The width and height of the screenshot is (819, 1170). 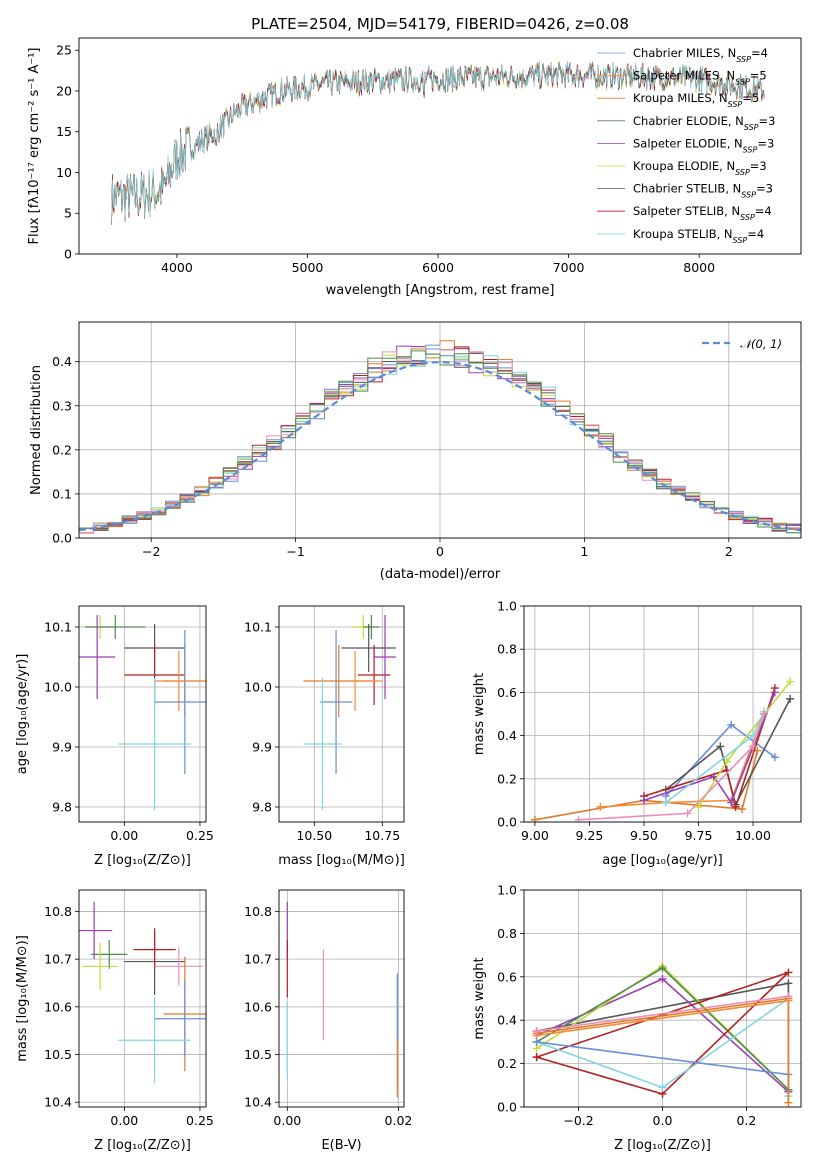 What do you see at coordinates (440, 551) in the screenshot?
I see `x-tick-label: 0` at bounding box center [440, 551].